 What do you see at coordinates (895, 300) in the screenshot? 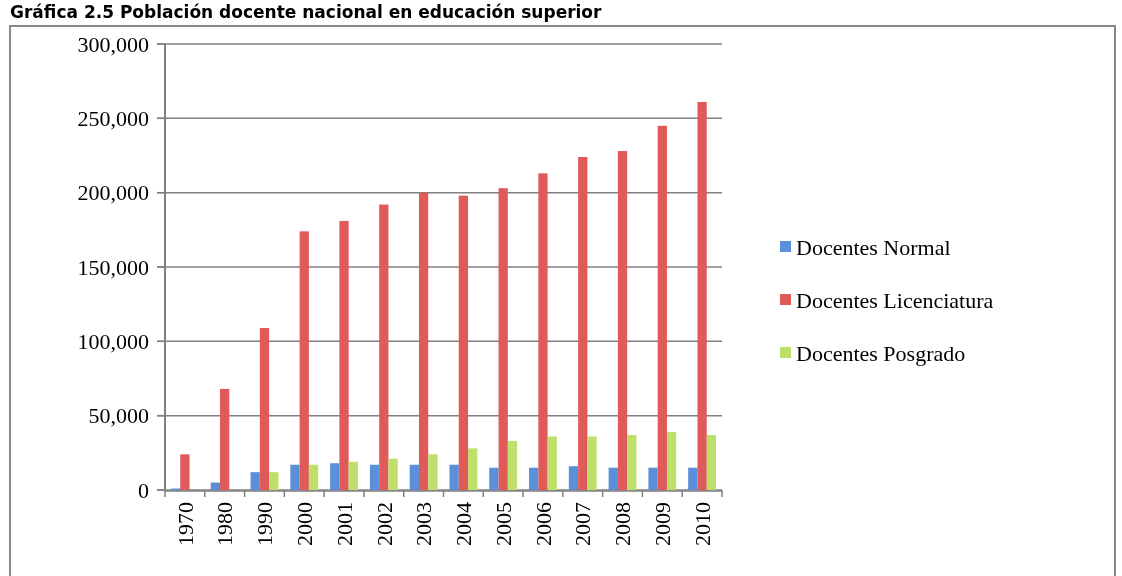
I see `legend-label: Docentes Licenciatura` at bounding box center [895, 300].